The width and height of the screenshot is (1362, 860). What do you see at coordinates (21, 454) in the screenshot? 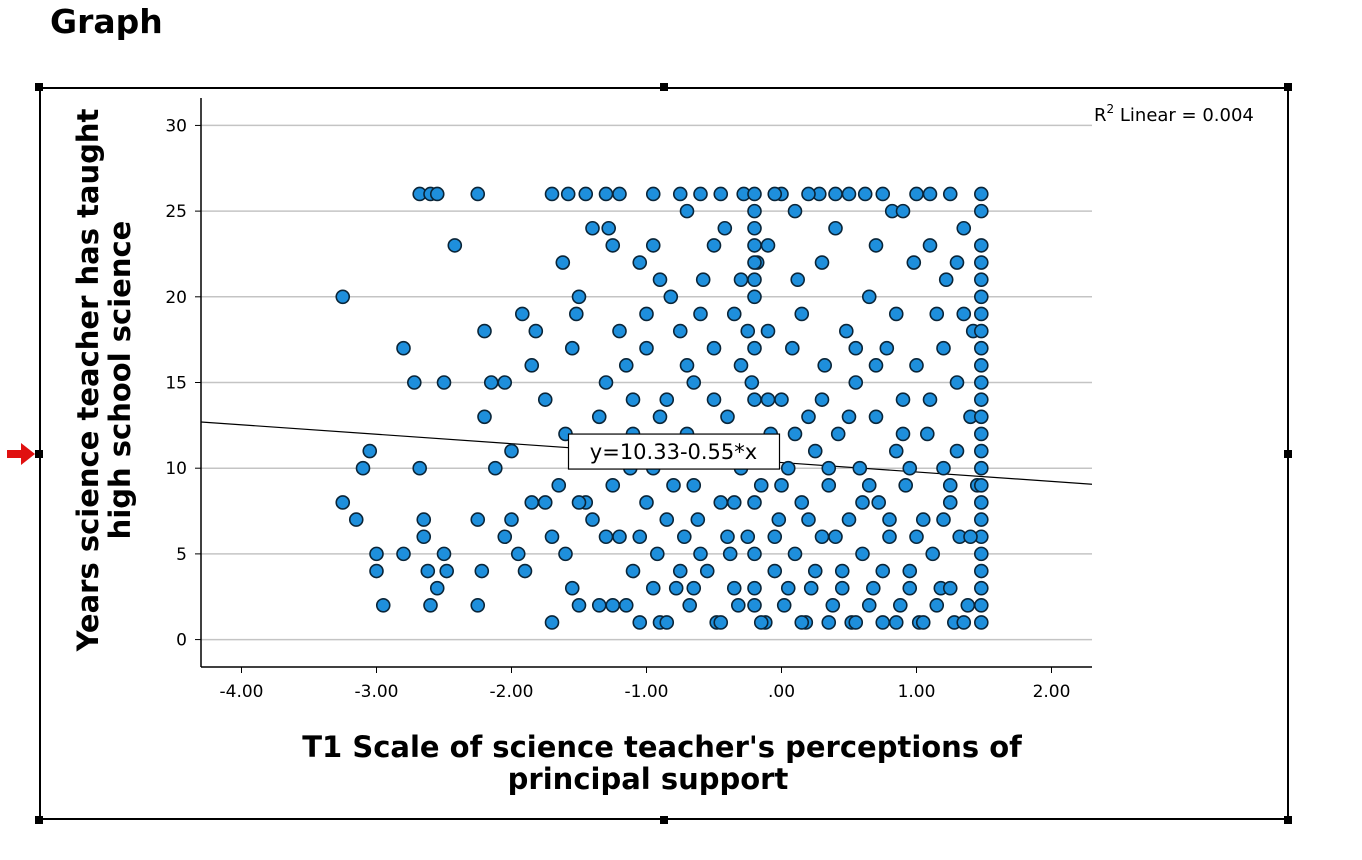
I see `right-arrow-icon` at bounding box center [21, 454].